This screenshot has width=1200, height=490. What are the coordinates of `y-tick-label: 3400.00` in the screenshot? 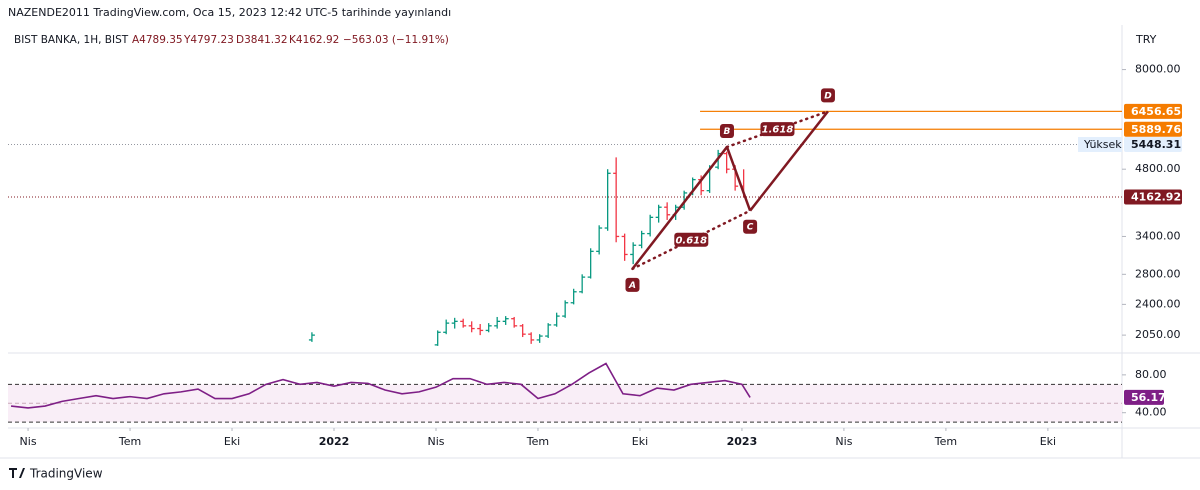 It's located at (1158, 235).